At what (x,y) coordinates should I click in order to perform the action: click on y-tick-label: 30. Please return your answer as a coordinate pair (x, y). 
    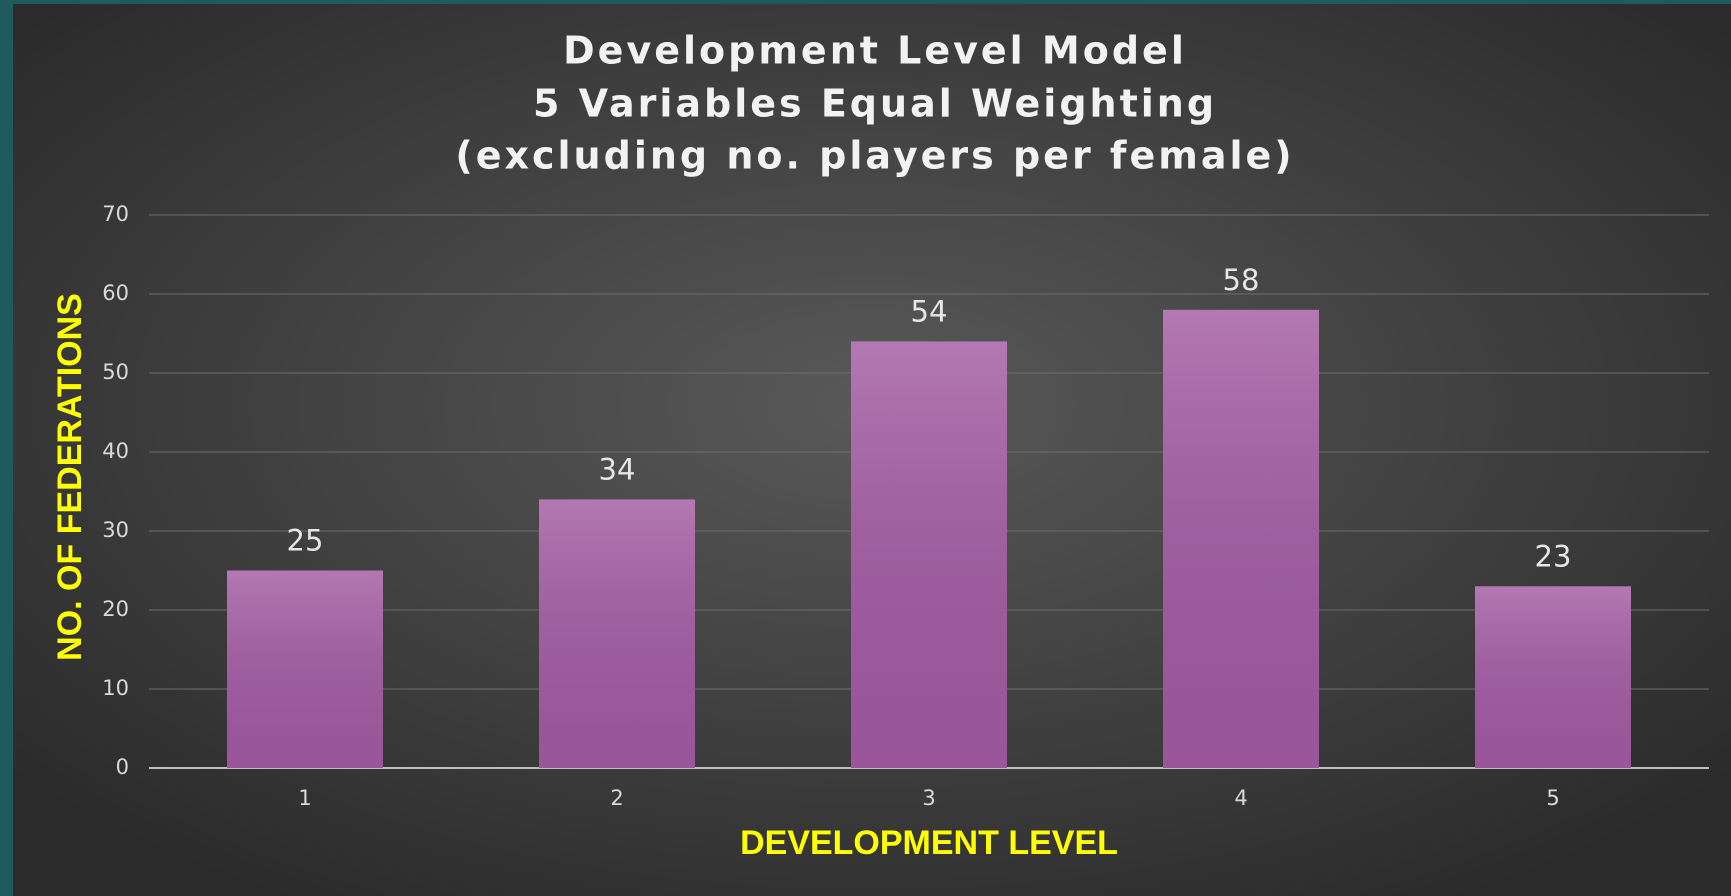
    Looking at the image, I should click on (115, 530).